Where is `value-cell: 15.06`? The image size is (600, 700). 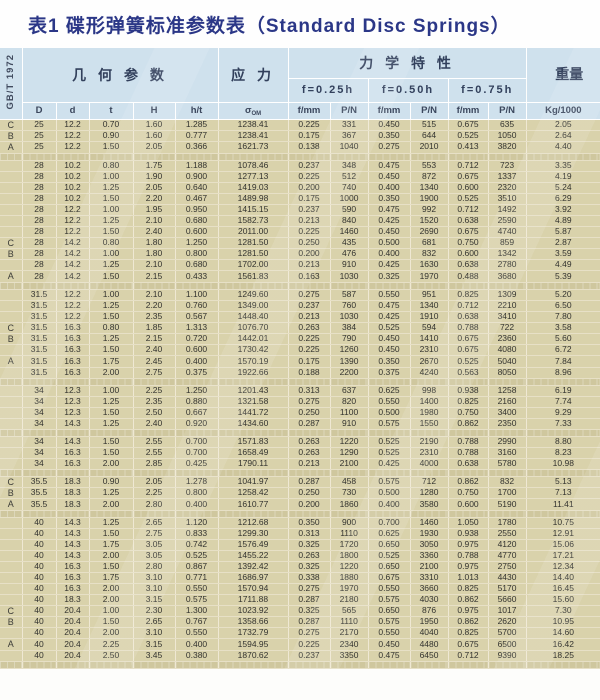 value-cell: 15.06 is located at coordinates (563, 545).